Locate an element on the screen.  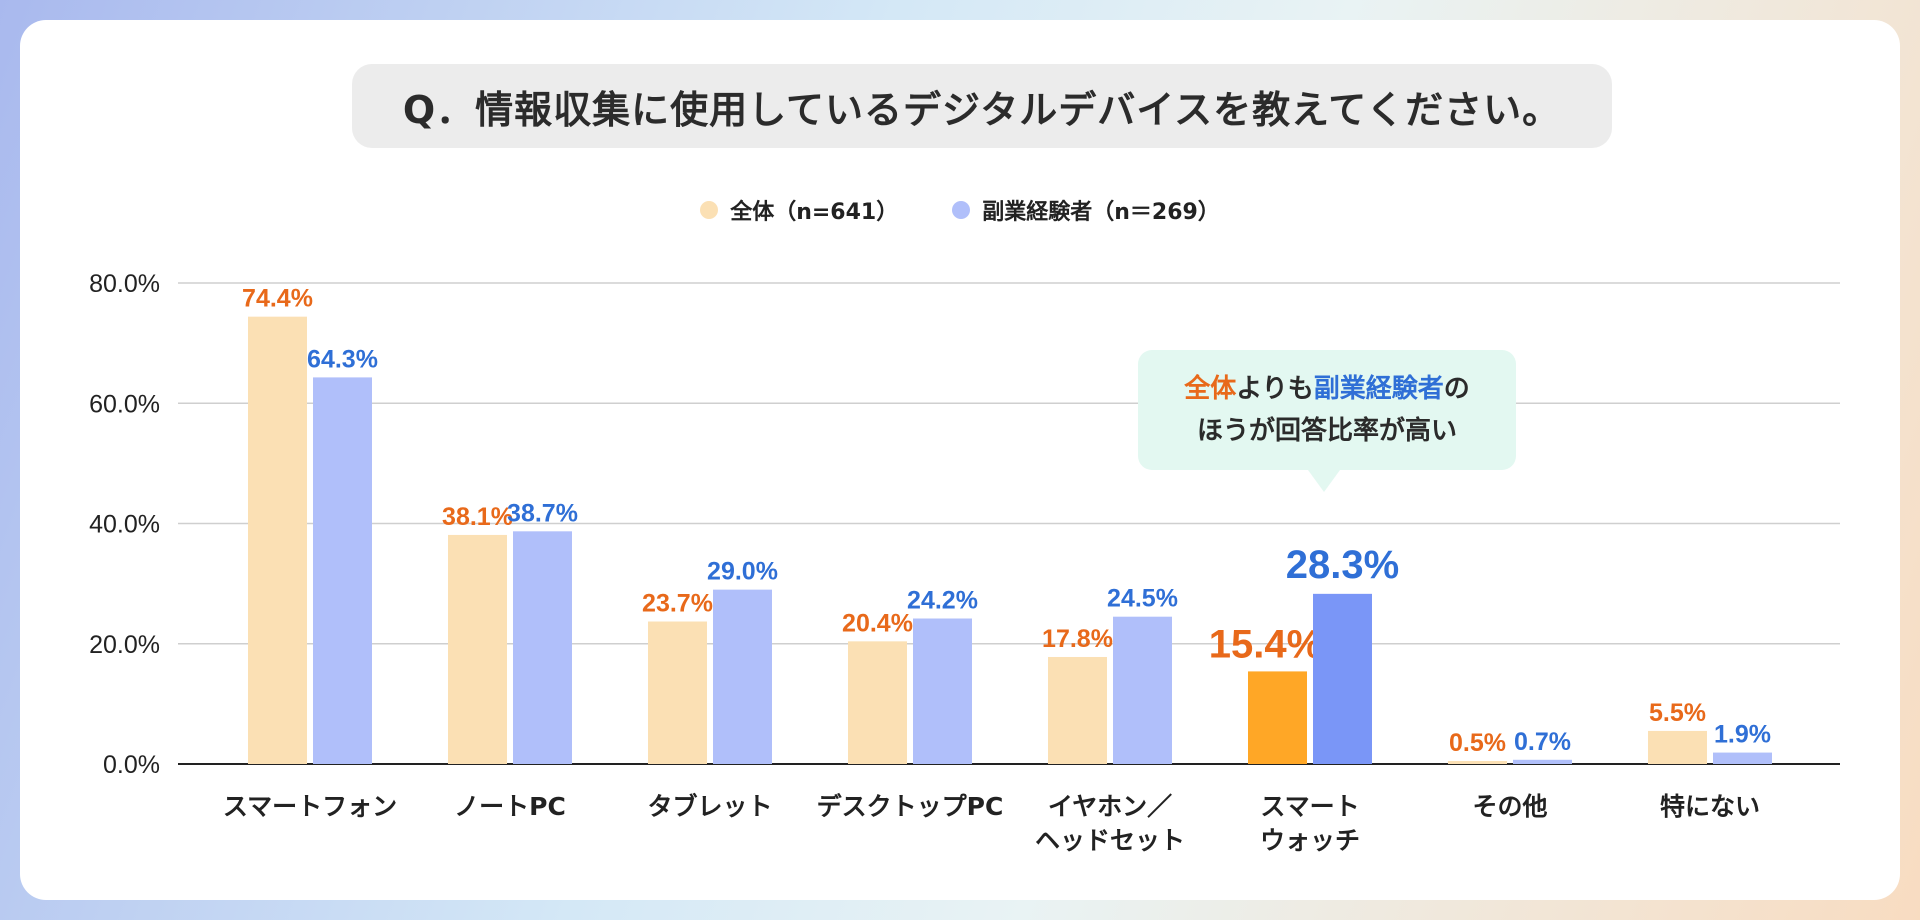
data-label-overall: 20.4% is located at coordinates (877, 623).